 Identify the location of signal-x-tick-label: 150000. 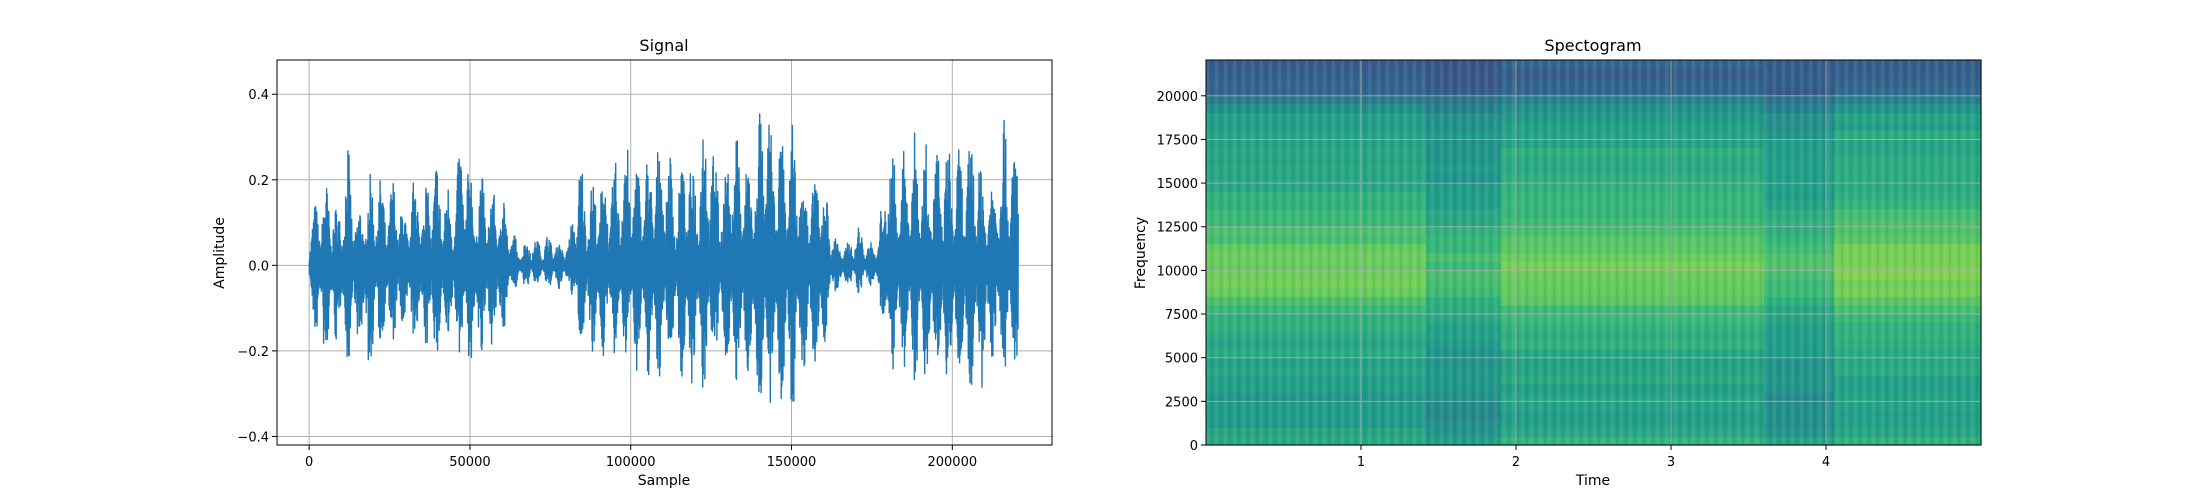
(792, 462).